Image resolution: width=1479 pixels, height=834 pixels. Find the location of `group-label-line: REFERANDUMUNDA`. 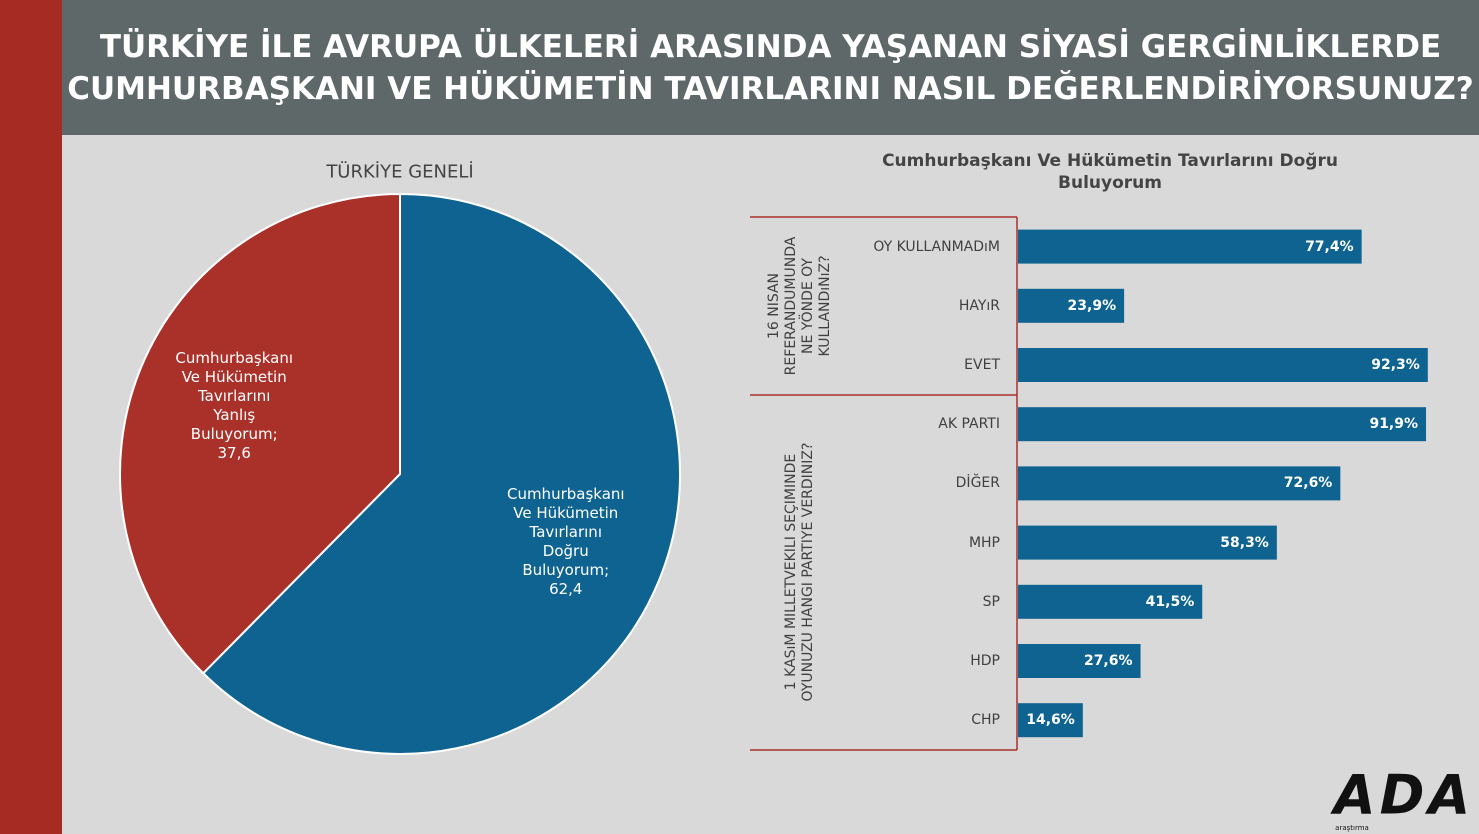

group-label-line: REFERANDUMUNDA is located at coordinates (791, 306).